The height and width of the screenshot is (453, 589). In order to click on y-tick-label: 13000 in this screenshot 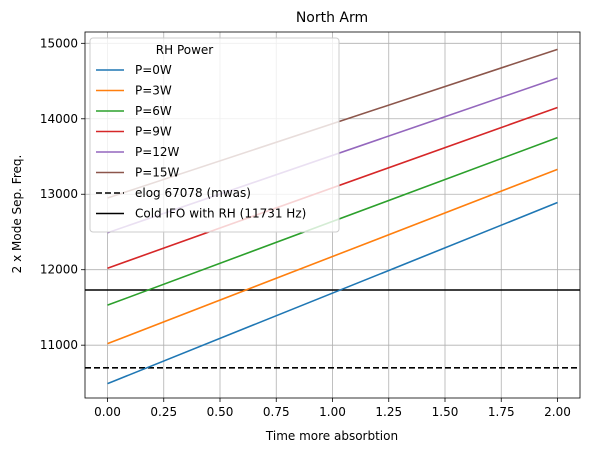, I will do `click(59, 194)`.